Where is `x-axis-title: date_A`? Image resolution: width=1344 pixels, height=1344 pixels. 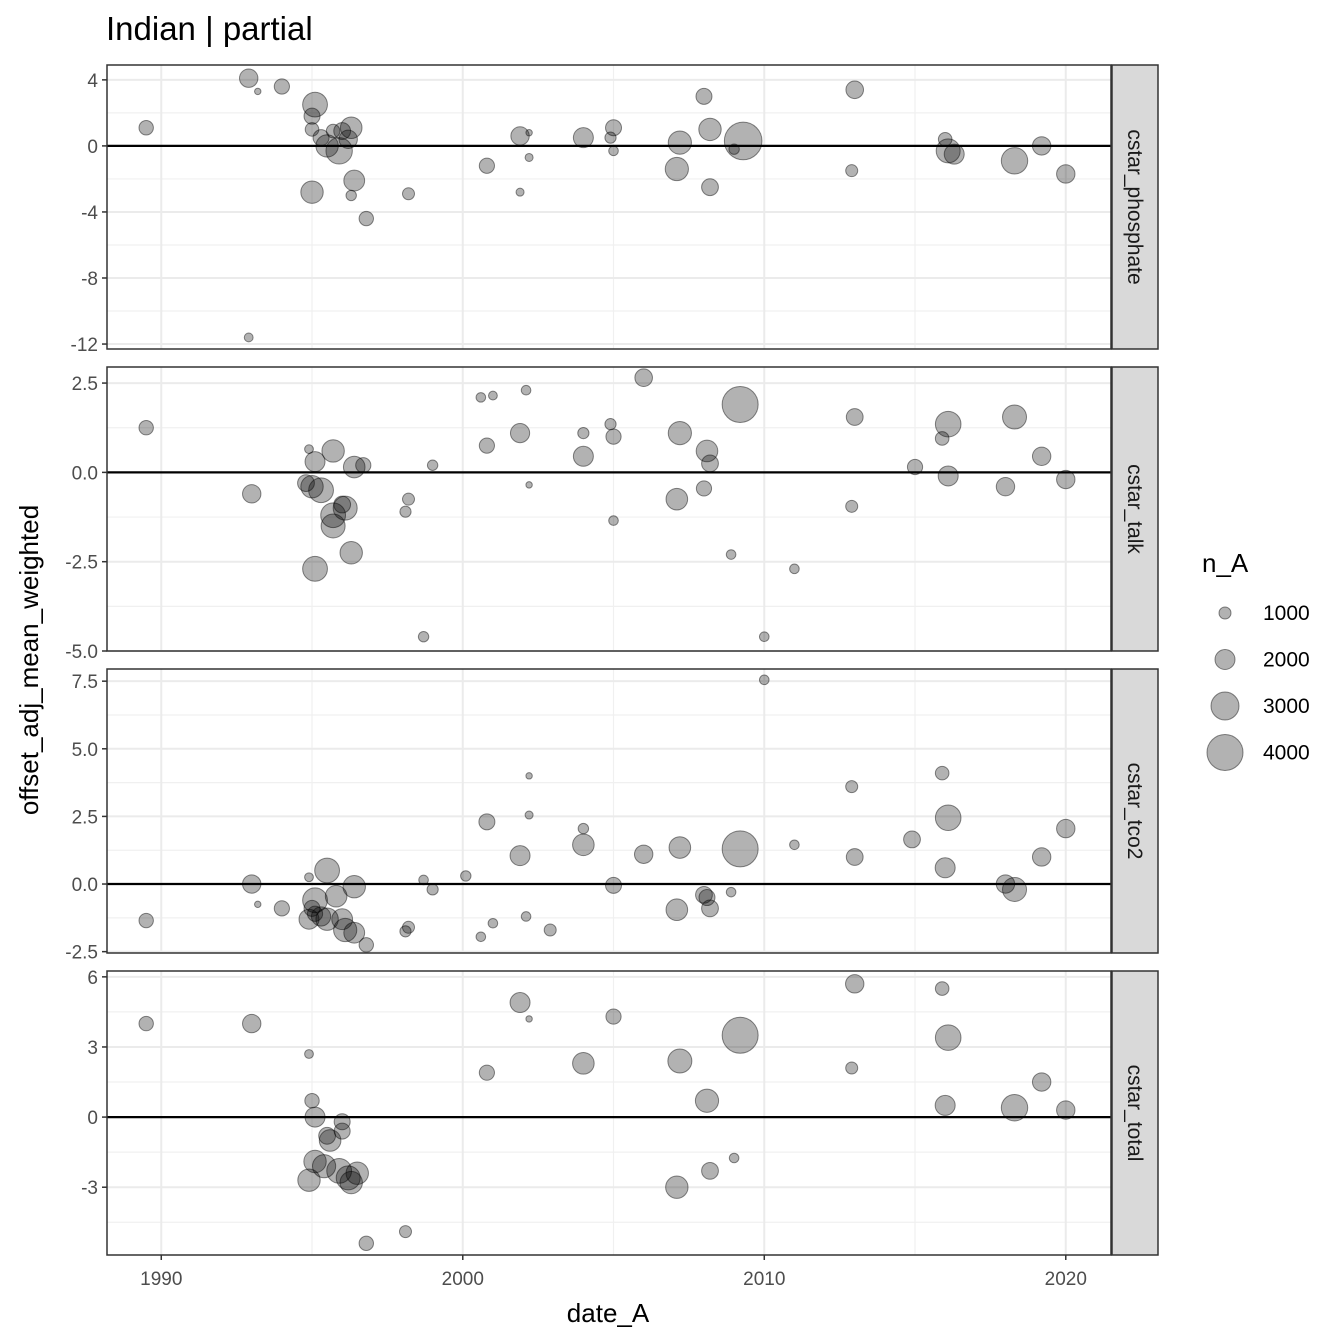 x-axis-title: date_A is located at coordinates (608, 1313).